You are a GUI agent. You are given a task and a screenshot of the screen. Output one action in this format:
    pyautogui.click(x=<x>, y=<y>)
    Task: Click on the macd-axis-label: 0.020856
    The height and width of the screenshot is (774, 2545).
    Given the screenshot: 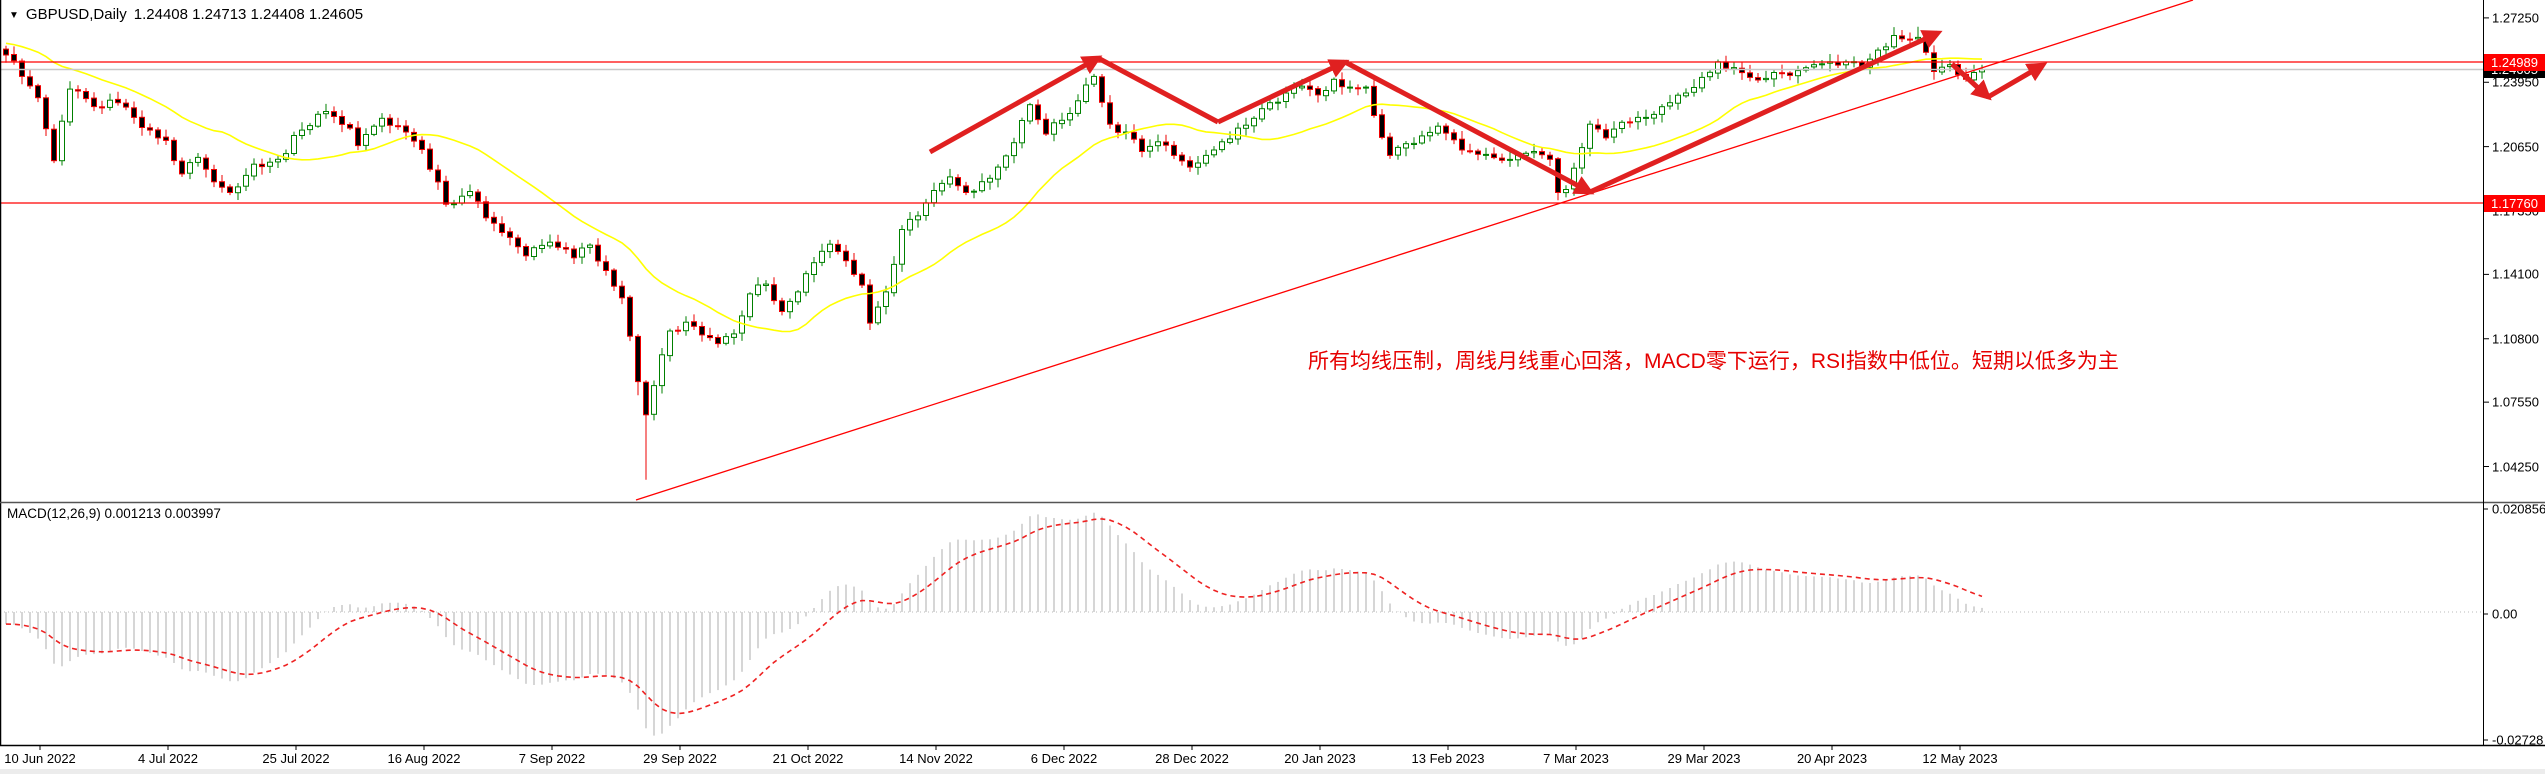 What is the action you would take?
    pyautogui.click(x=2518, y=509)
    